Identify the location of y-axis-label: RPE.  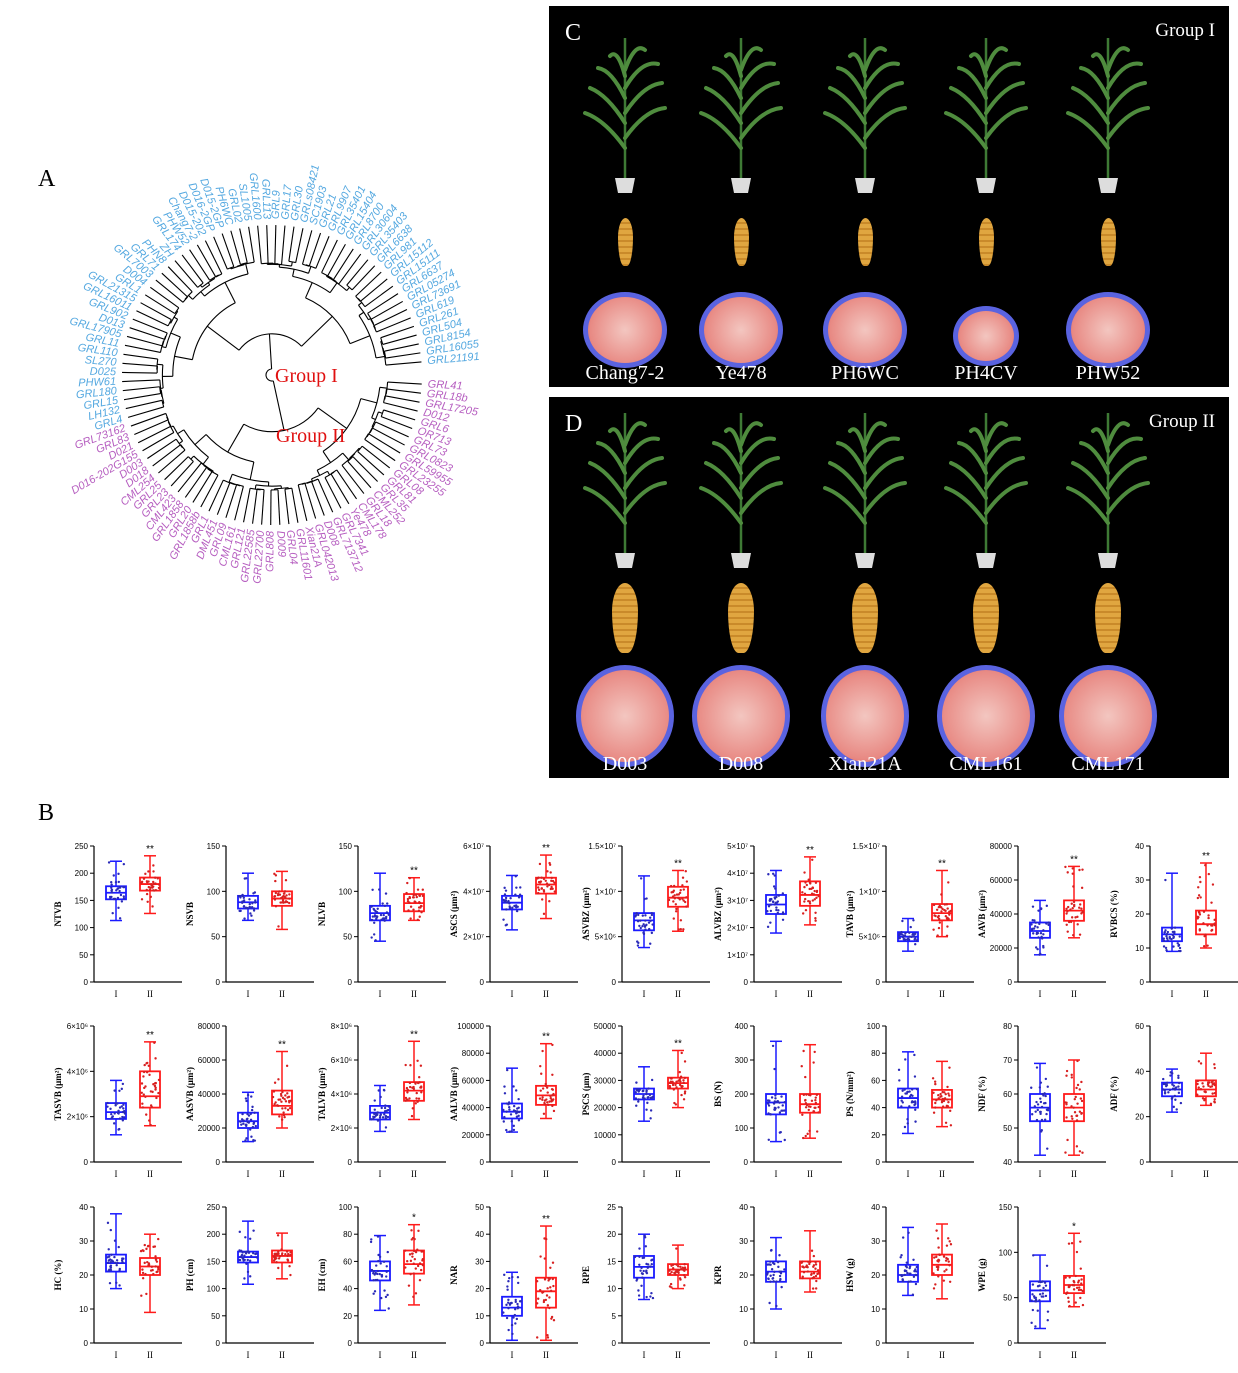
(586, 1275).